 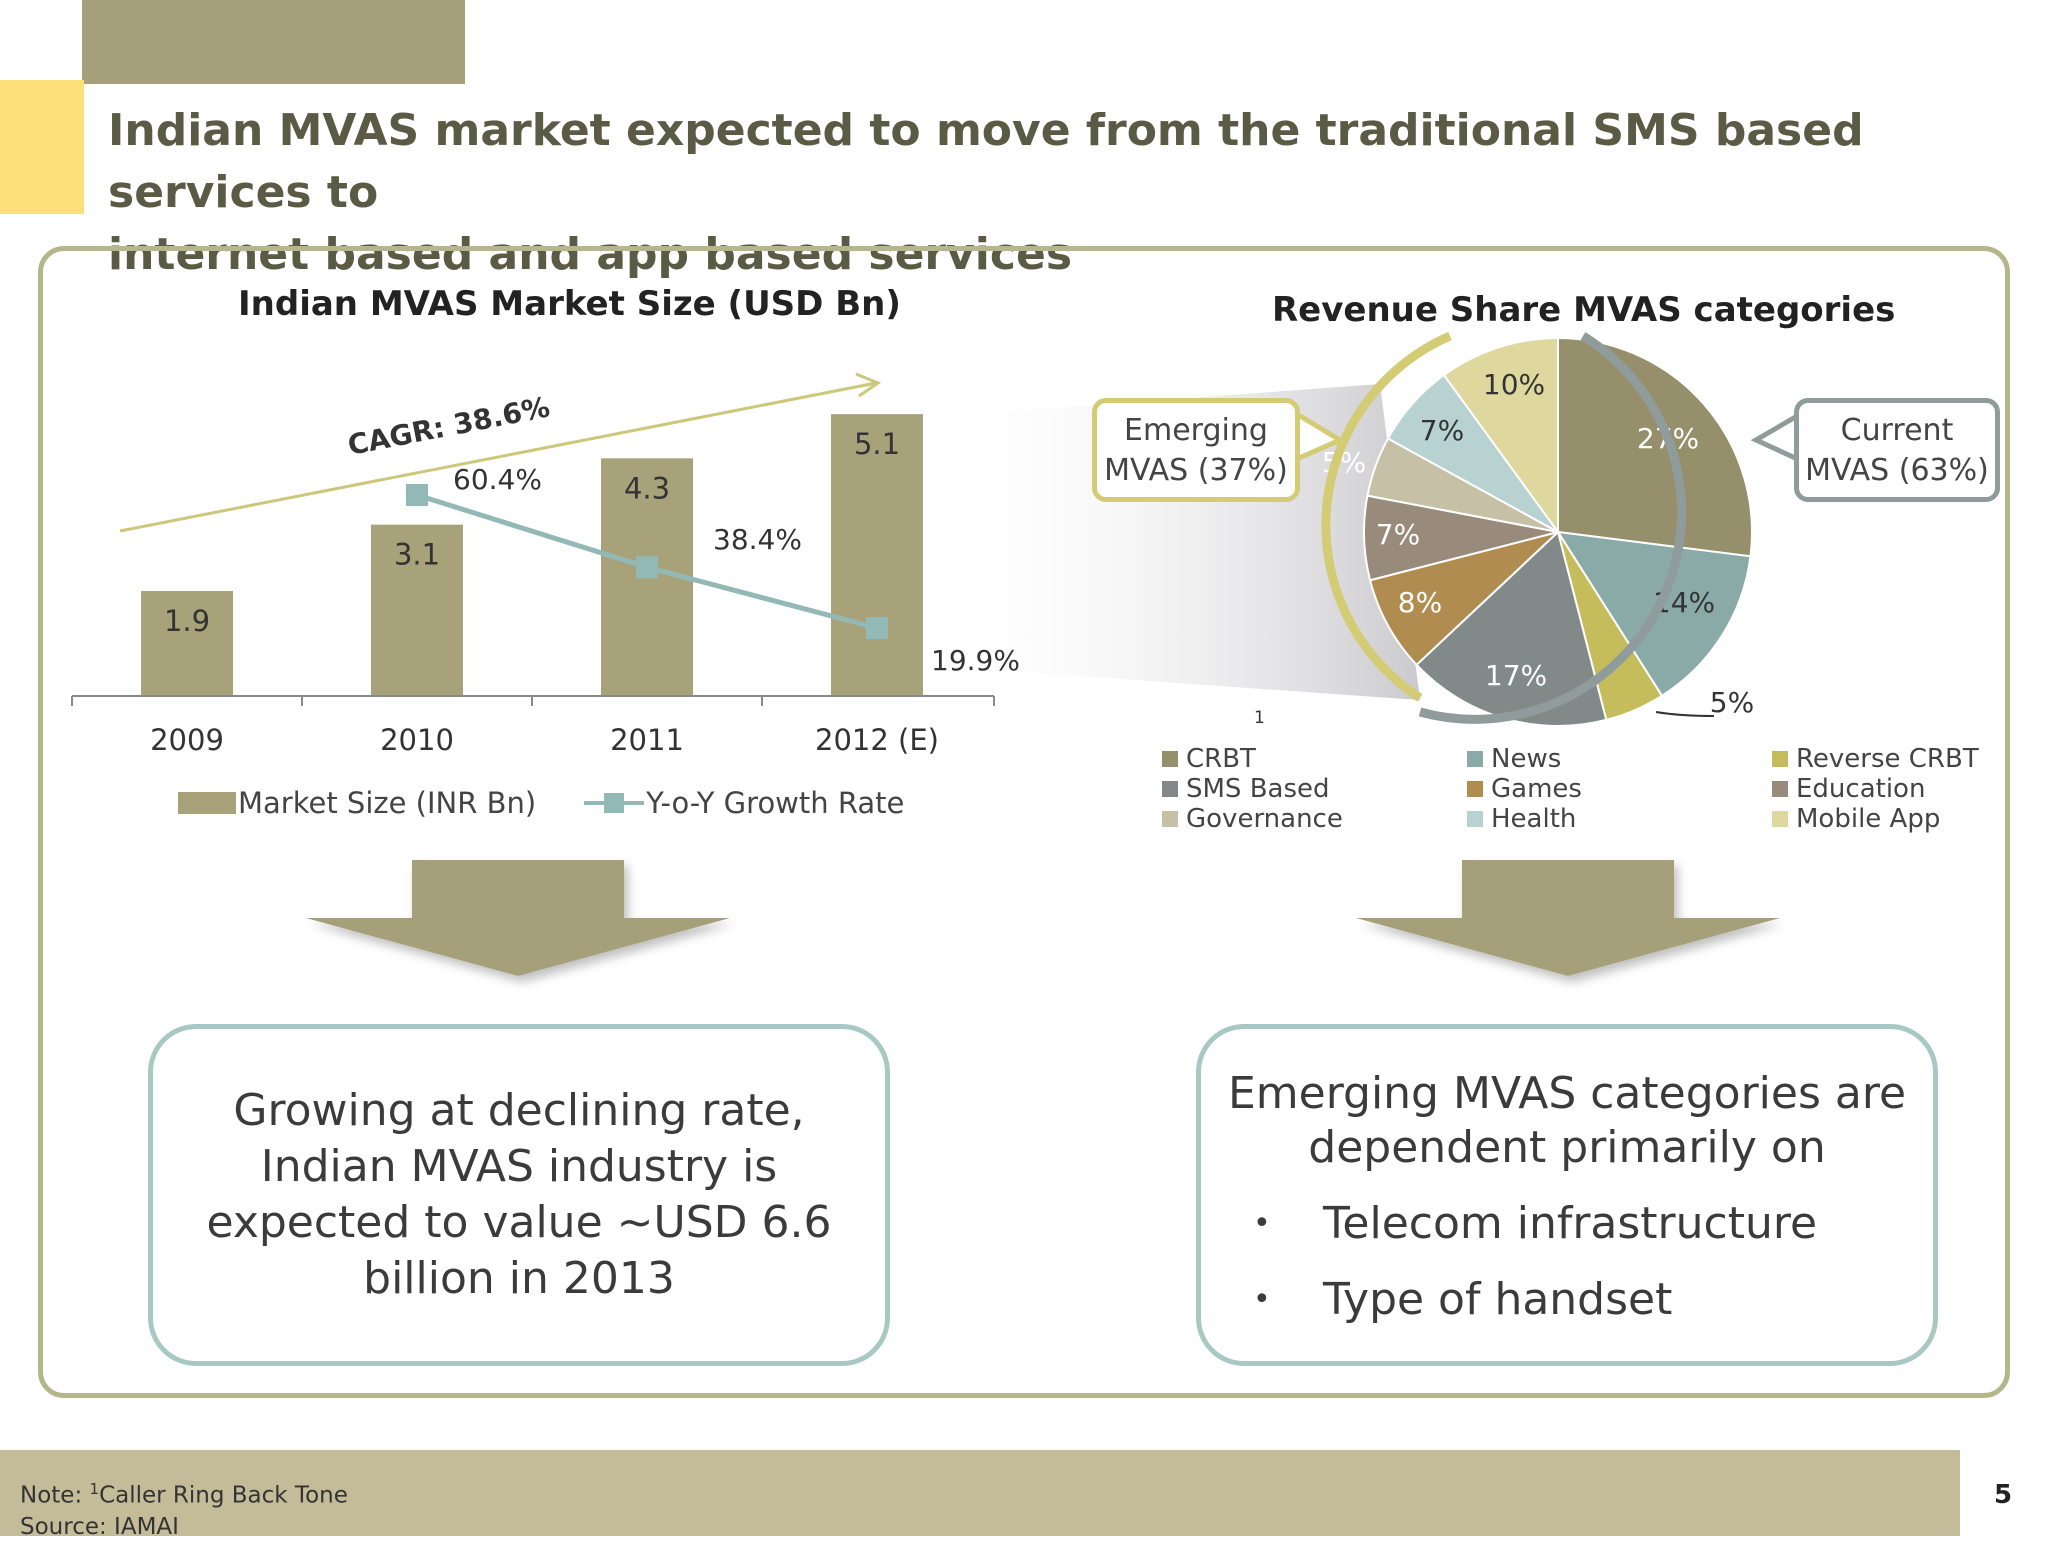 What do you see at coordinates (1887, 819) in the screenshot?
I see `pie-legend-item: Mobile App` at bounding box center [1887, 819].